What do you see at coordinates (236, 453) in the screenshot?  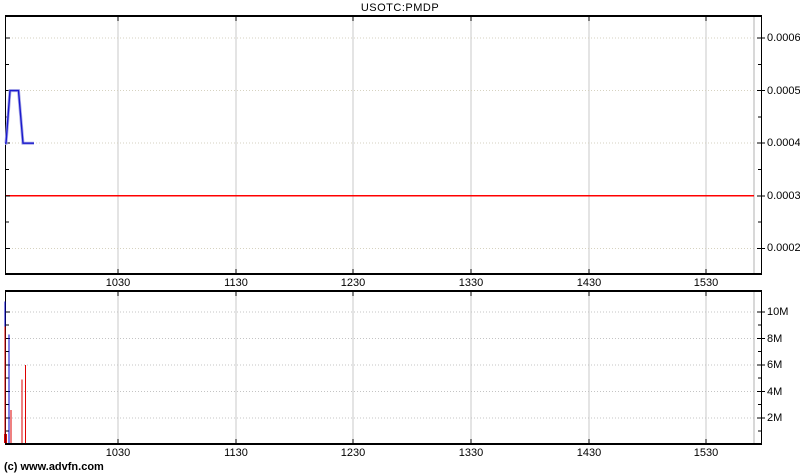 I see `x-axis-label-lower: 1130` at bounding box center [236, 453].